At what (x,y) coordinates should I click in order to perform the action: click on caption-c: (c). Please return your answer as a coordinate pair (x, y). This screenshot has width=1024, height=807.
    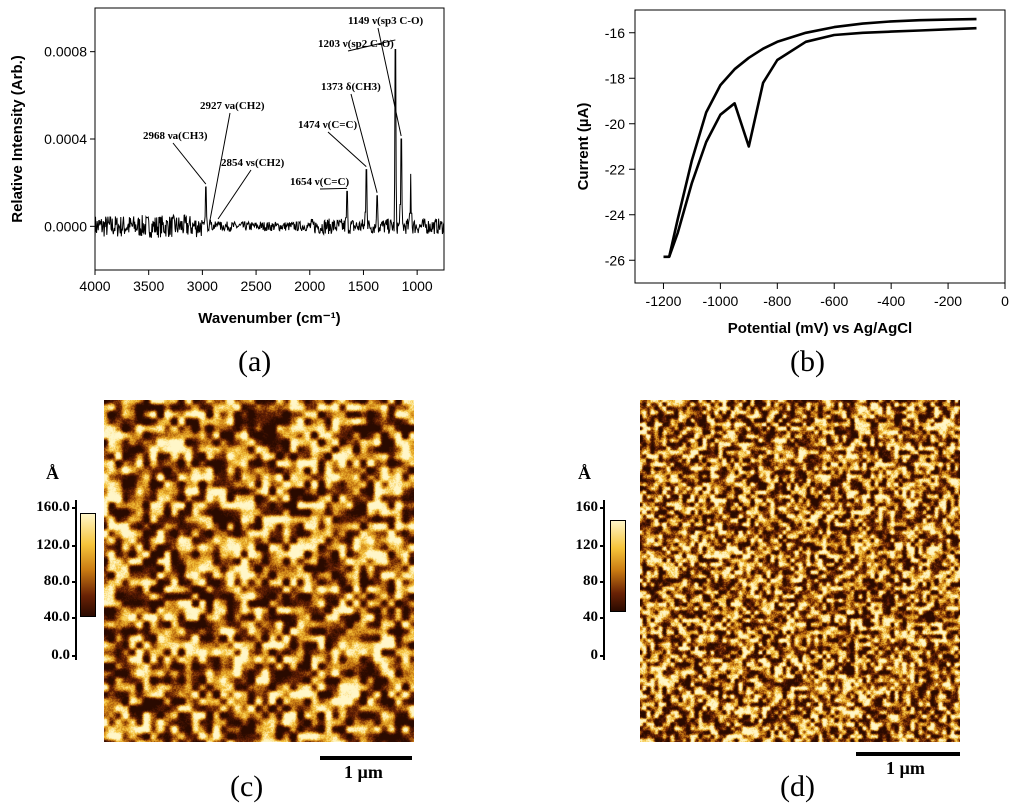
    Looking at the image, I should click on (247, 786).